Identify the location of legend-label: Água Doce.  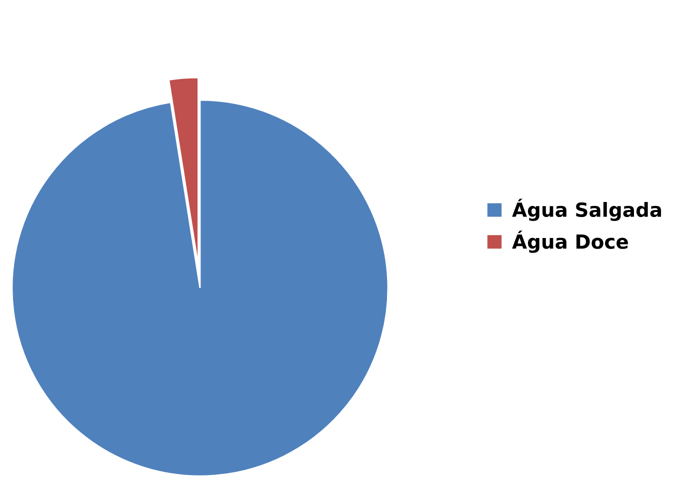
(570, 241).